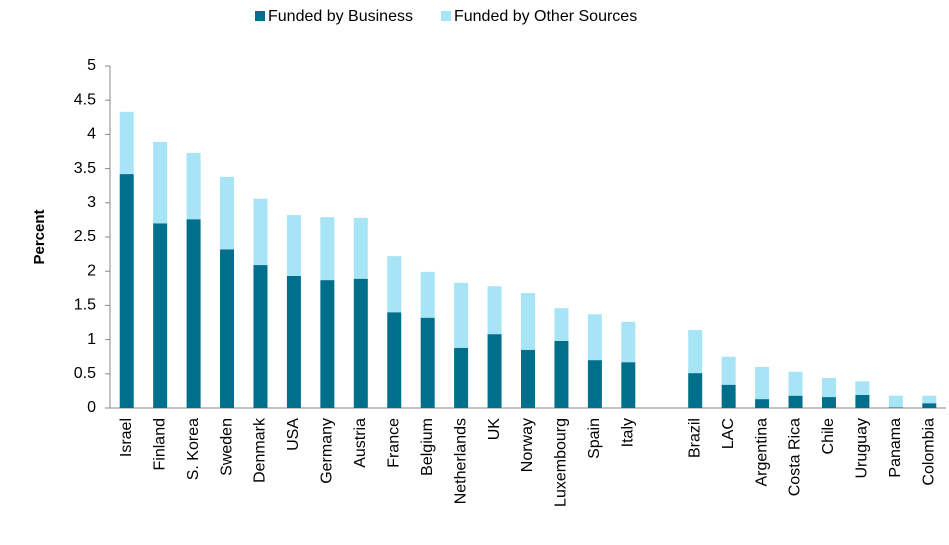 This screenshot has height=545, width=949. I want to click on x-tick-label: Denmark, so click(260, 450).